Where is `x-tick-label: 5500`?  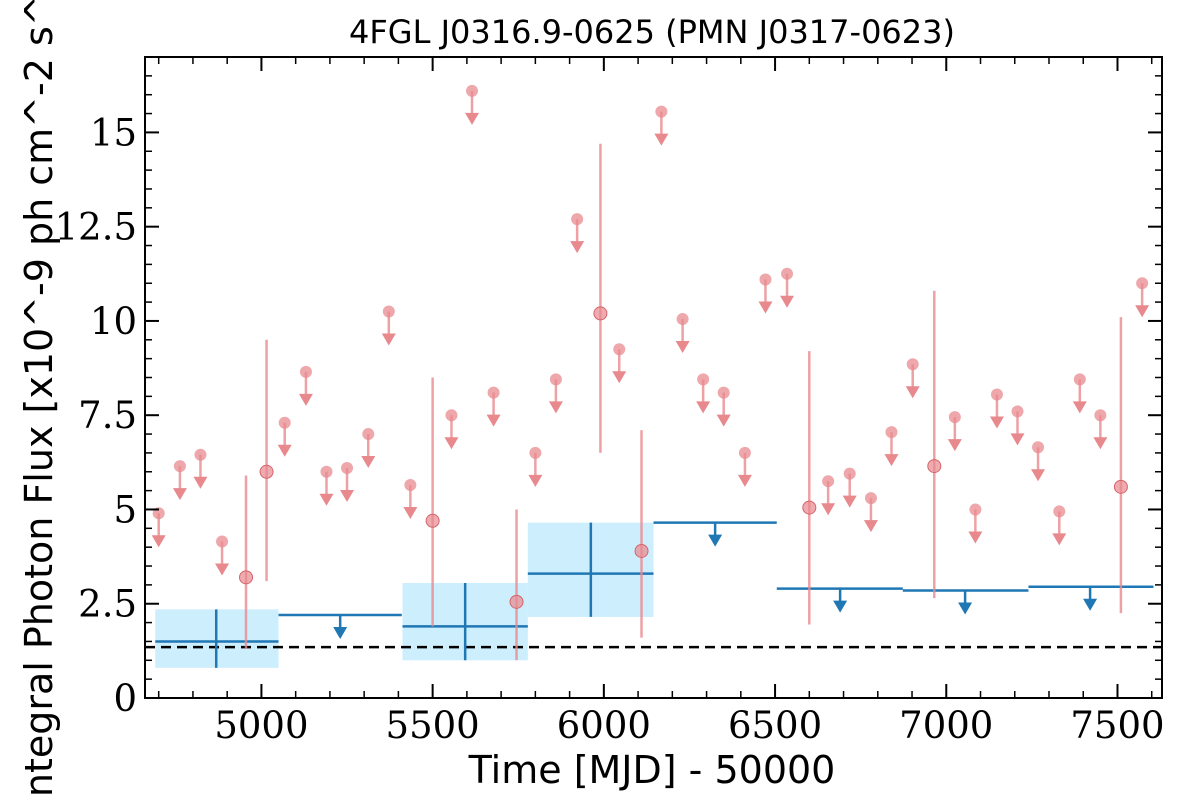
x-tick-label: 5500 is located at coordinates (433, 725).